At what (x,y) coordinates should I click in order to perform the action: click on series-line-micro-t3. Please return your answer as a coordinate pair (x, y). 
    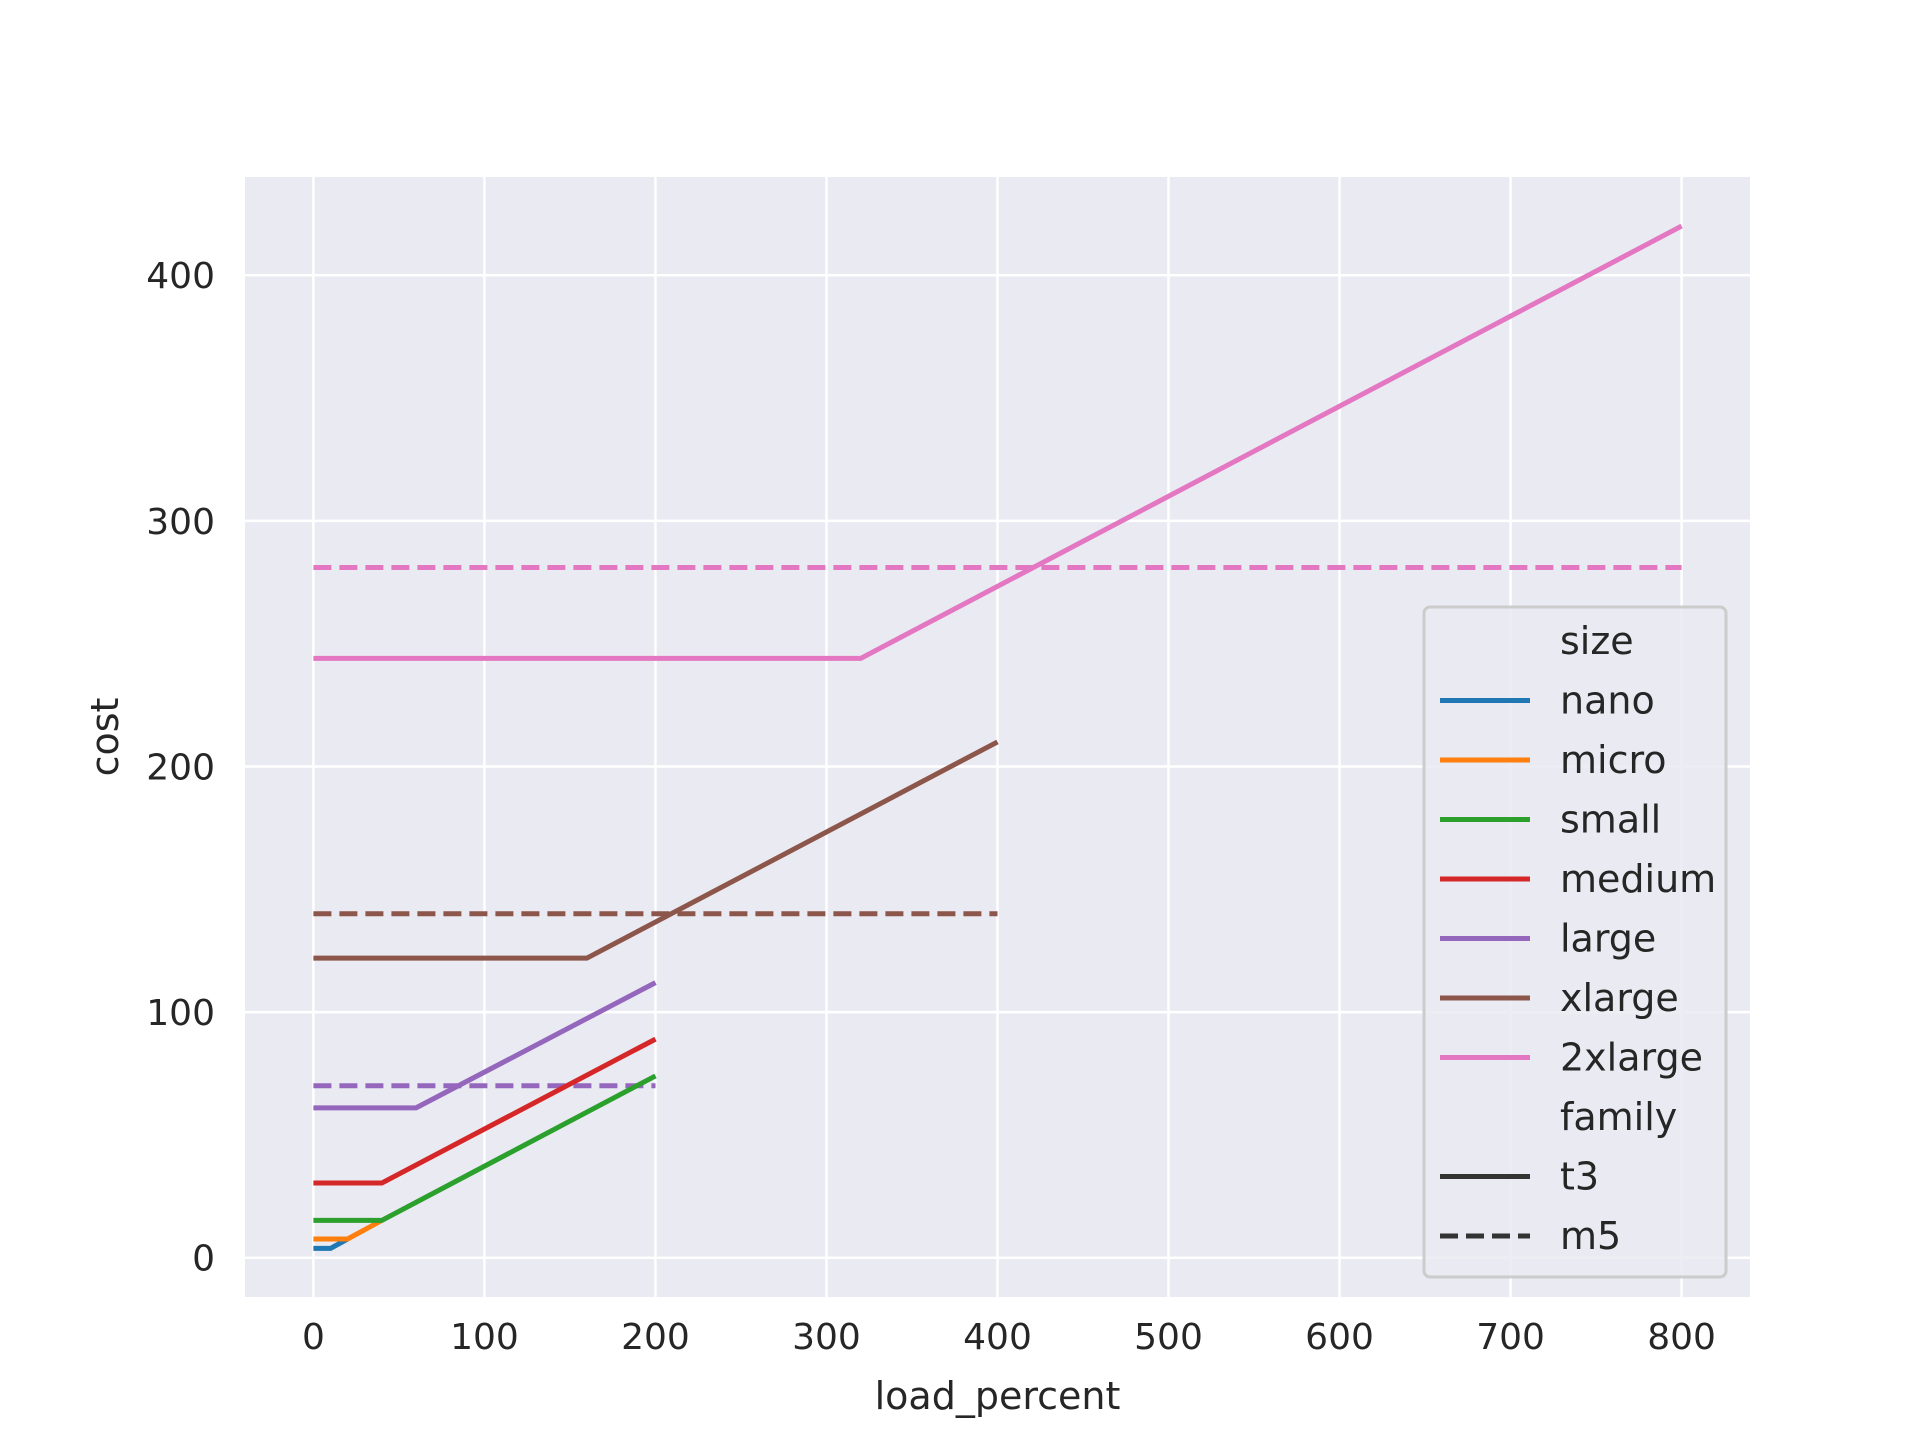
    Looking at the image, I should click on (348, 1230).